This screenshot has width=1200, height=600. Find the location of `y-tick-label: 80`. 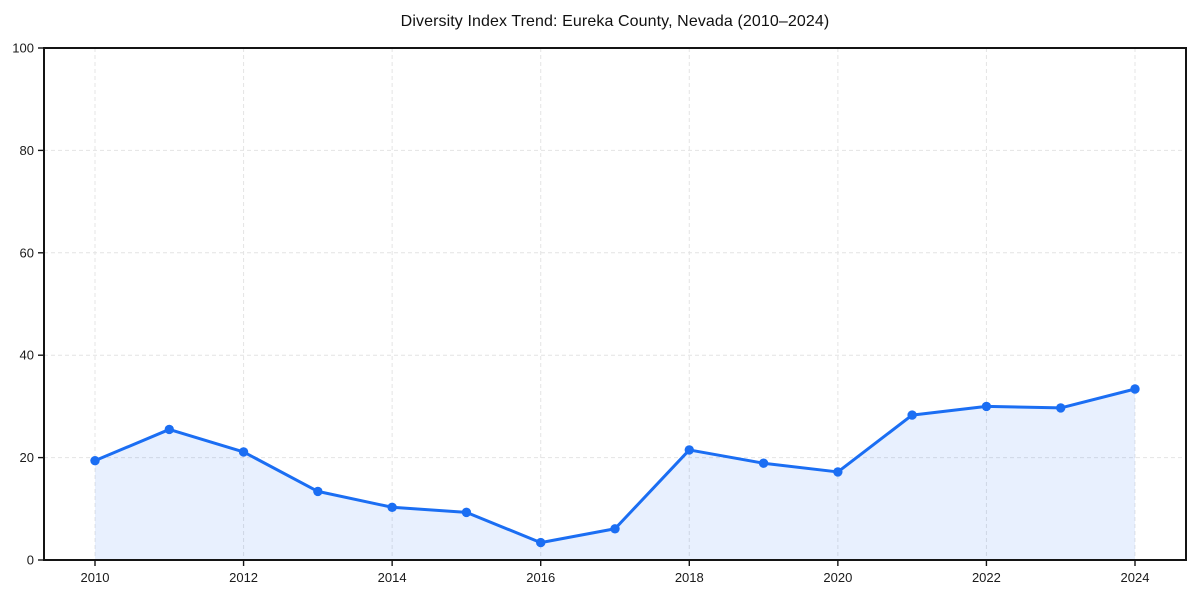

y-tick-label: 80 is located at coordinates (27, 150).